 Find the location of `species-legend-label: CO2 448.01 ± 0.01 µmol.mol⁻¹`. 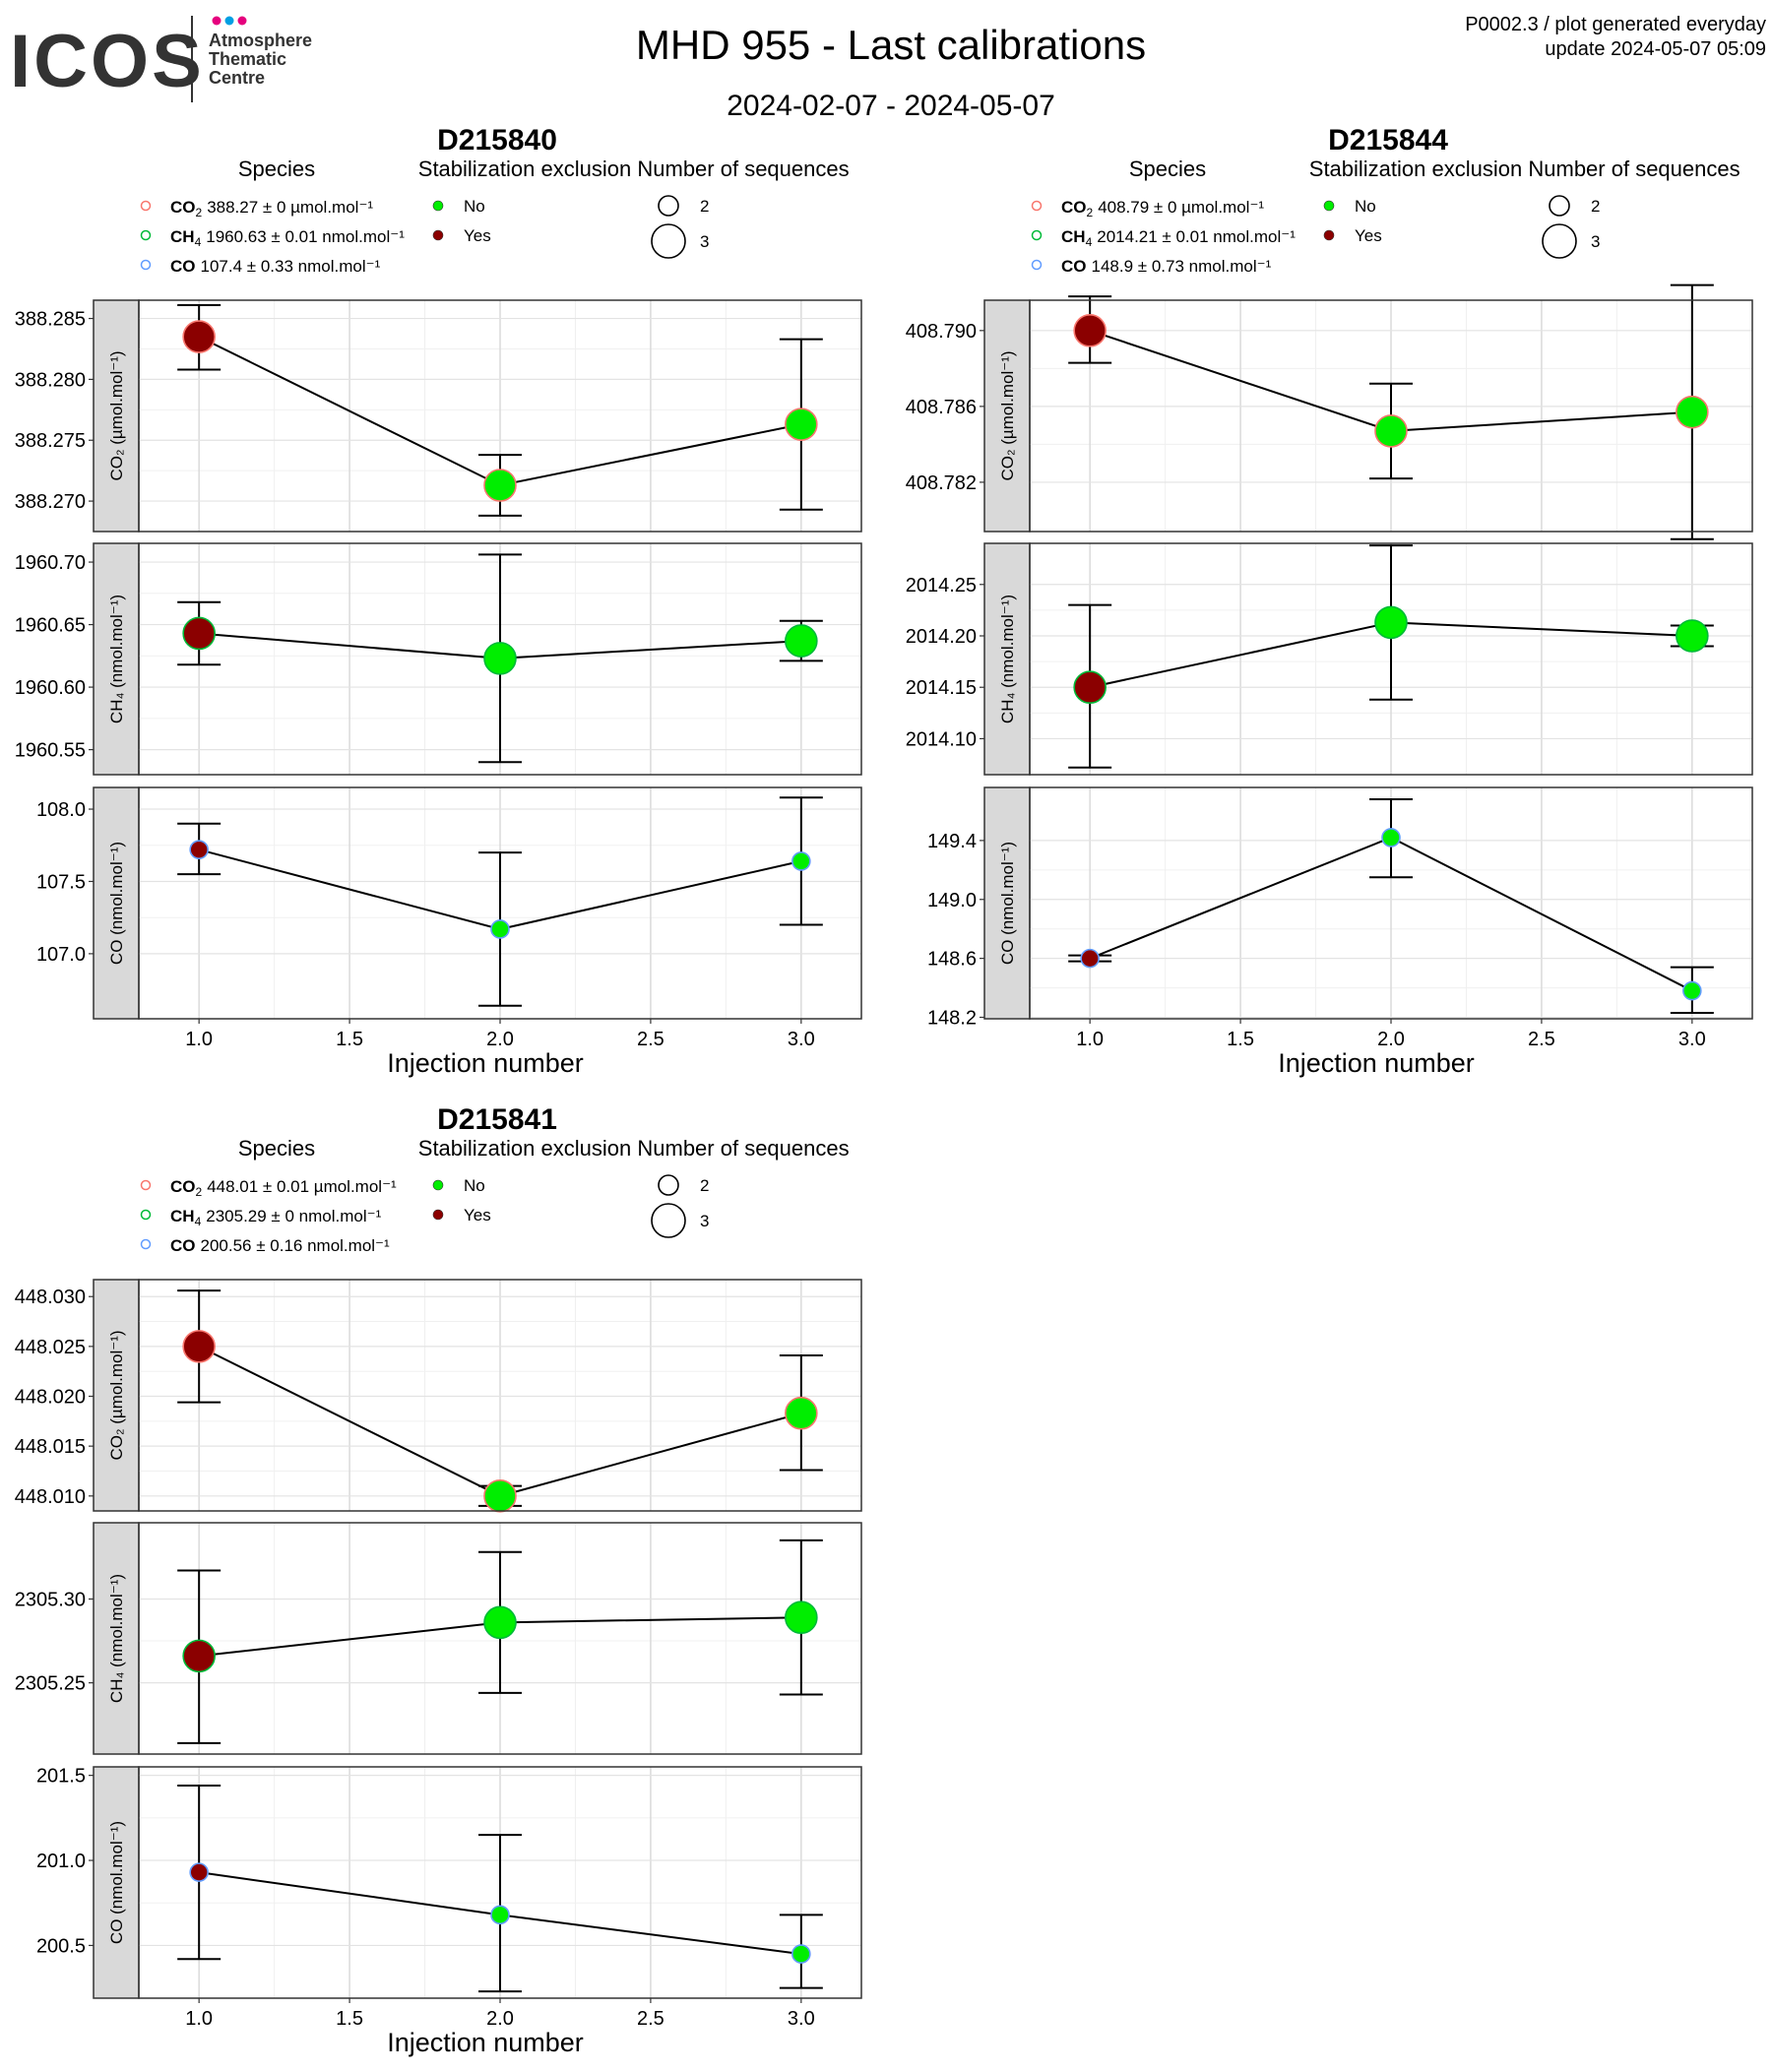

species-legend-label: CO2 448.01 ± 0.01 µmol.mol⁻¹ is located at coordinates (283, 1188).